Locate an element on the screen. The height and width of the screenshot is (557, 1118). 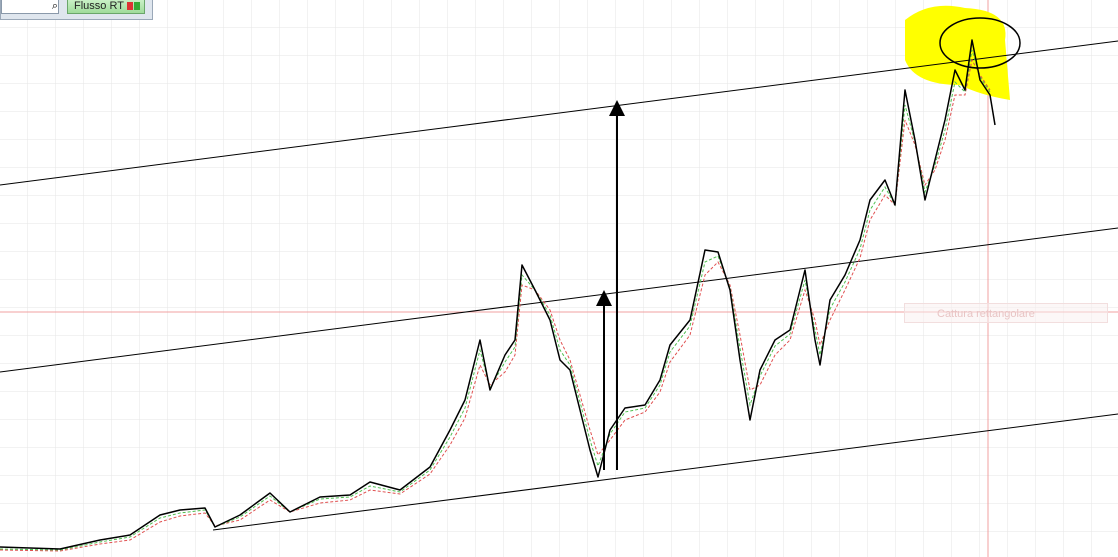
capture-overlay: Cattura rettangolare is located at coordinates (1006, 313).